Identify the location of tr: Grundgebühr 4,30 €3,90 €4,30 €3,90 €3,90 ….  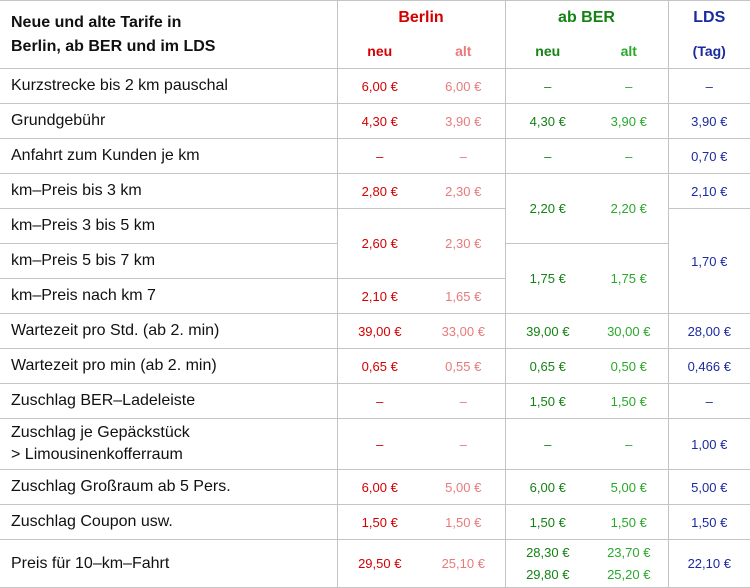
(375, 121).